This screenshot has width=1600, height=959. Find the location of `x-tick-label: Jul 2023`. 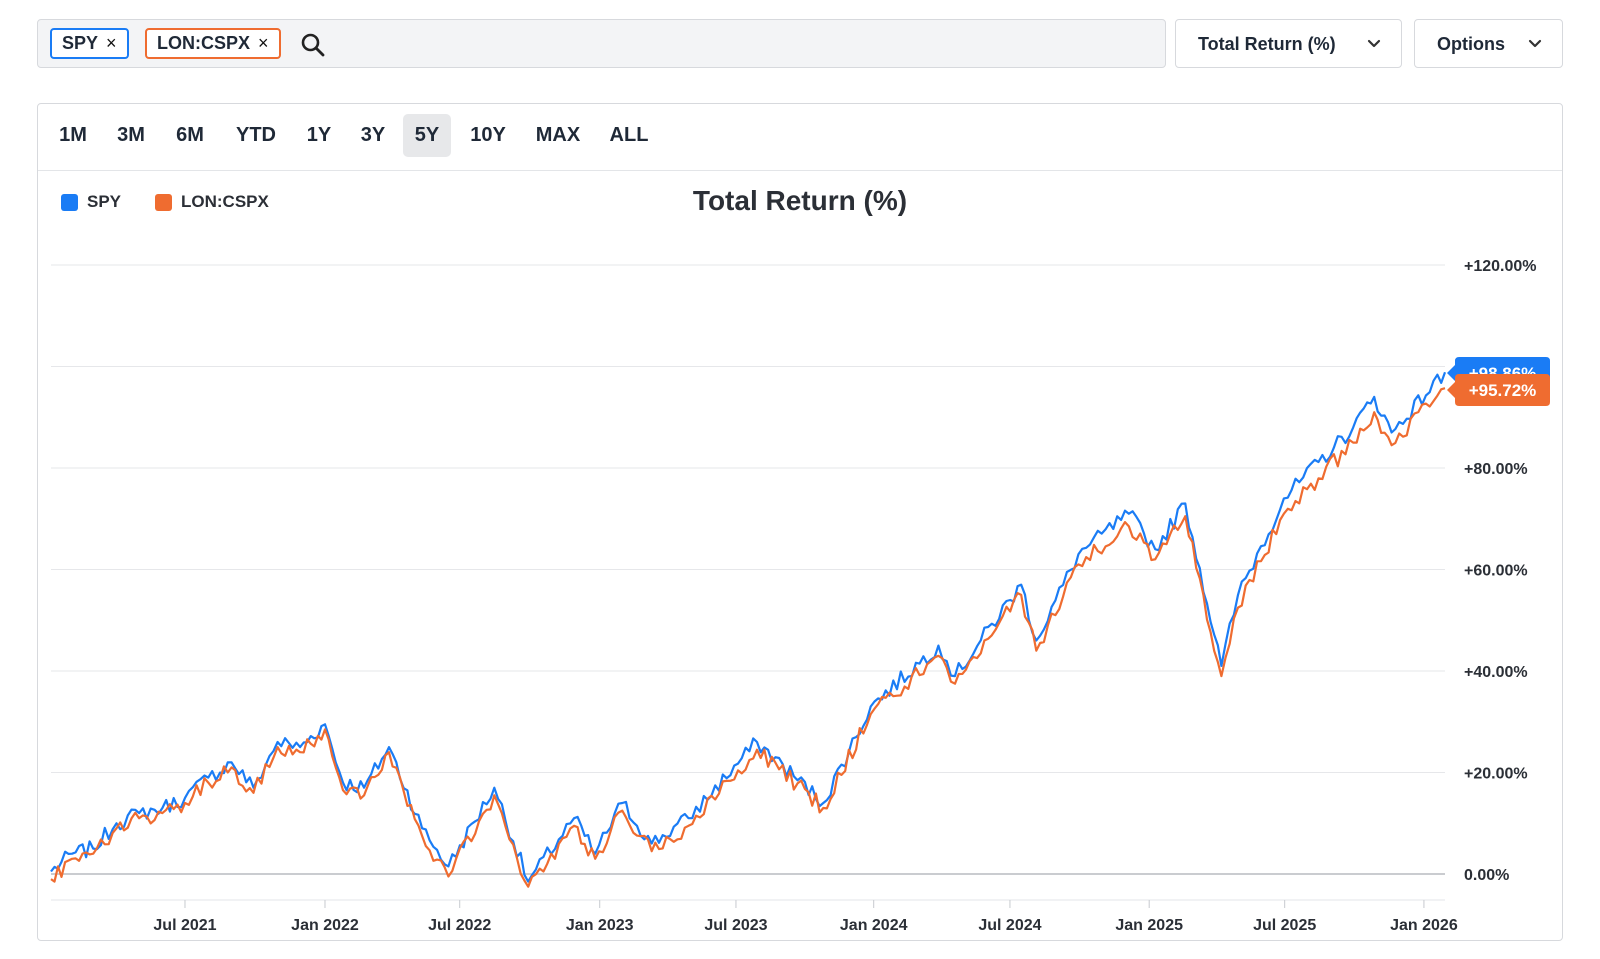

x-tick-label: Jul 2023 is located at coordinates (735, 925).